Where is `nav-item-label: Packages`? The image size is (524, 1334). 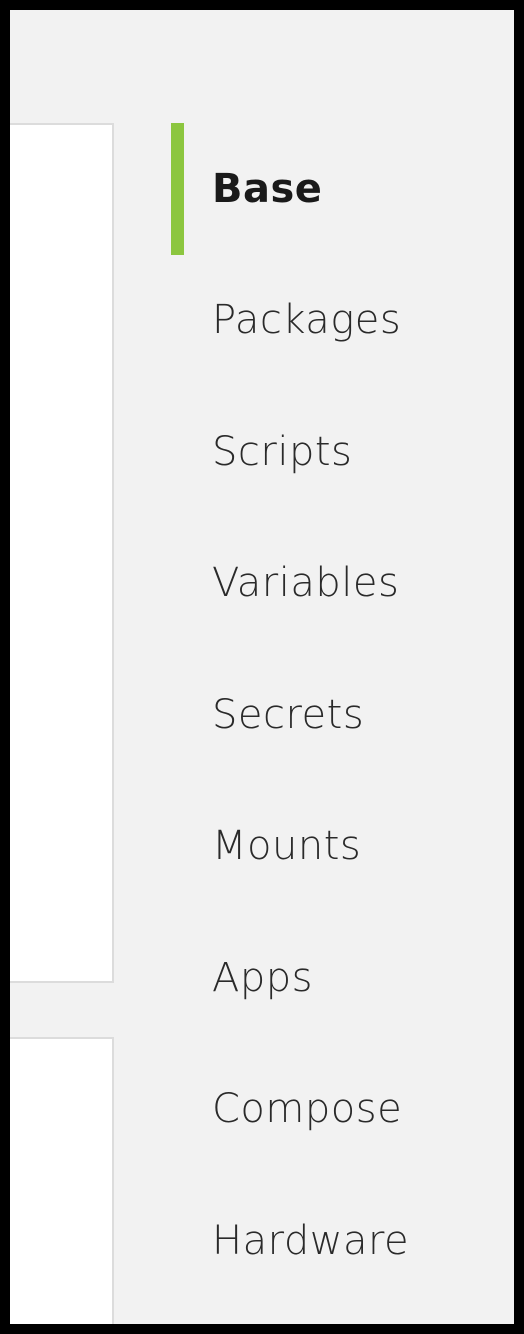
nav-item-label: Packages is located at coordinates (307, 320).